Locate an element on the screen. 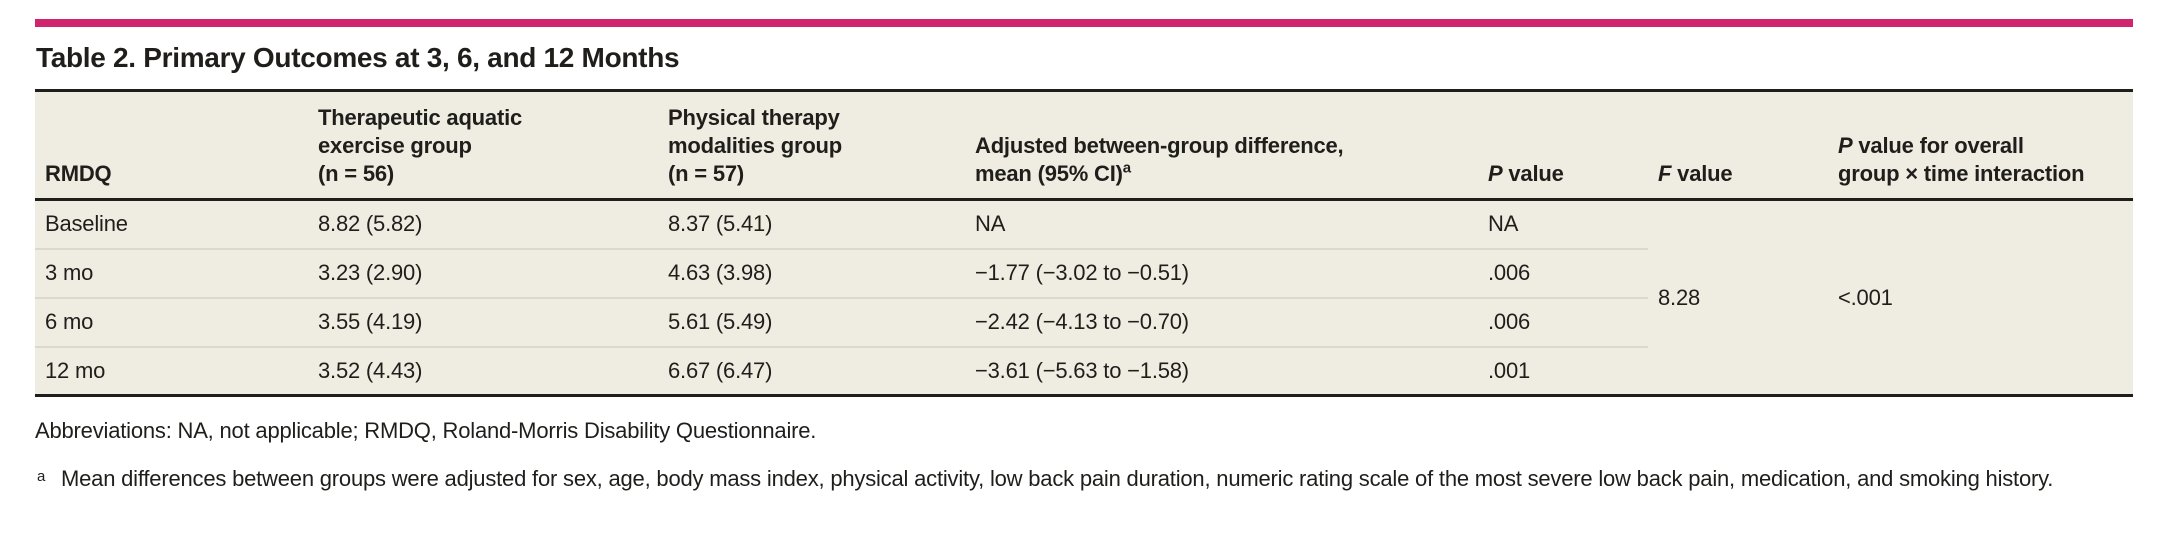 Image resolution: width=2158 pixels, height=544 pixels. f-value-cell: 8.28 is located at coordinates (1738, 298).